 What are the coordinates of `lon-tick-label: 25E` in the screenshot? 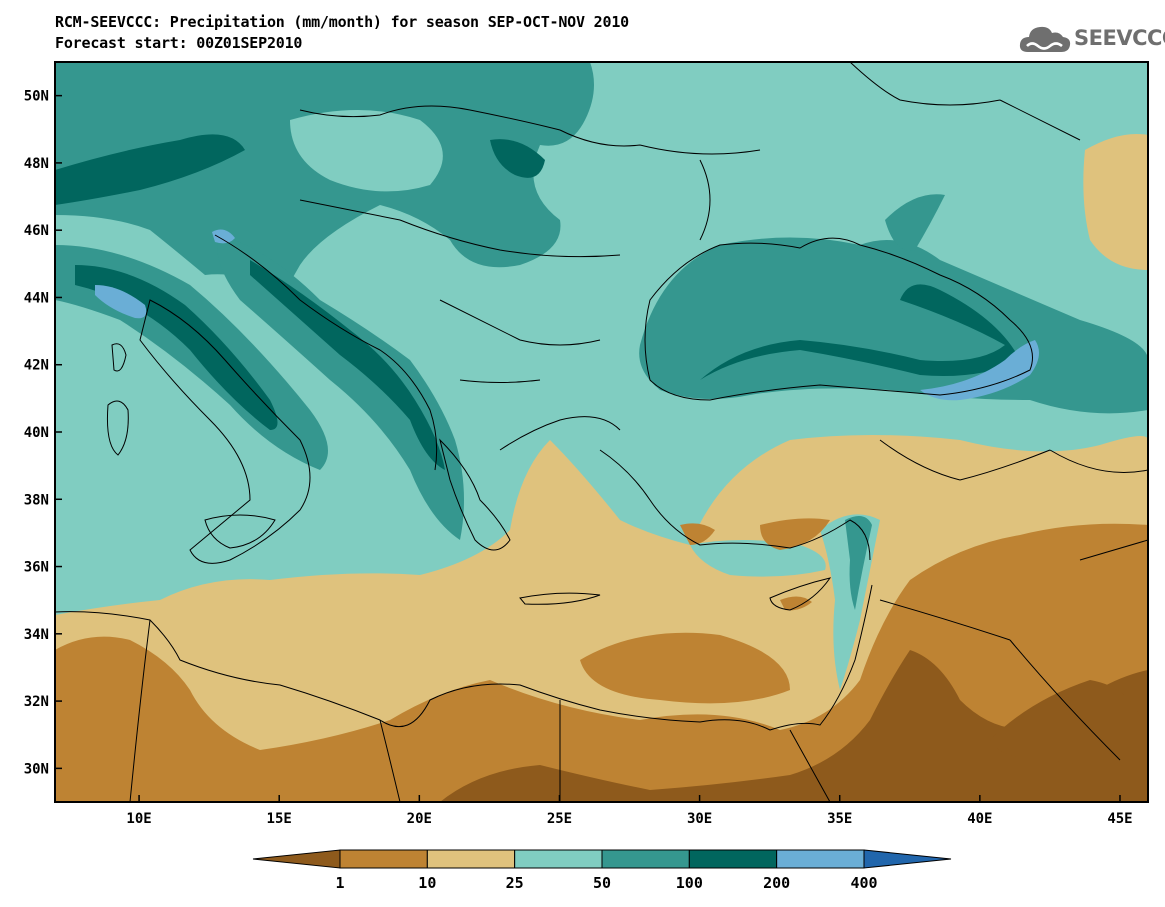 It's located at (559, 819).